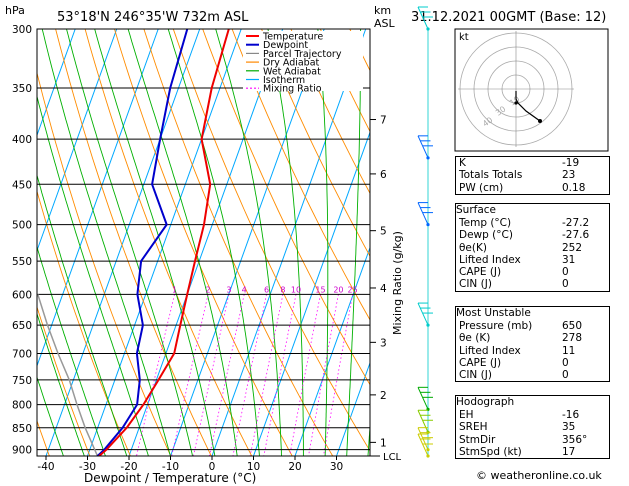 The image size is (629, 486). What do you see at coordinates (22, 429) in the screenshot?
I see `pressure-tick-label: 850` at bounding box center [22, 429].